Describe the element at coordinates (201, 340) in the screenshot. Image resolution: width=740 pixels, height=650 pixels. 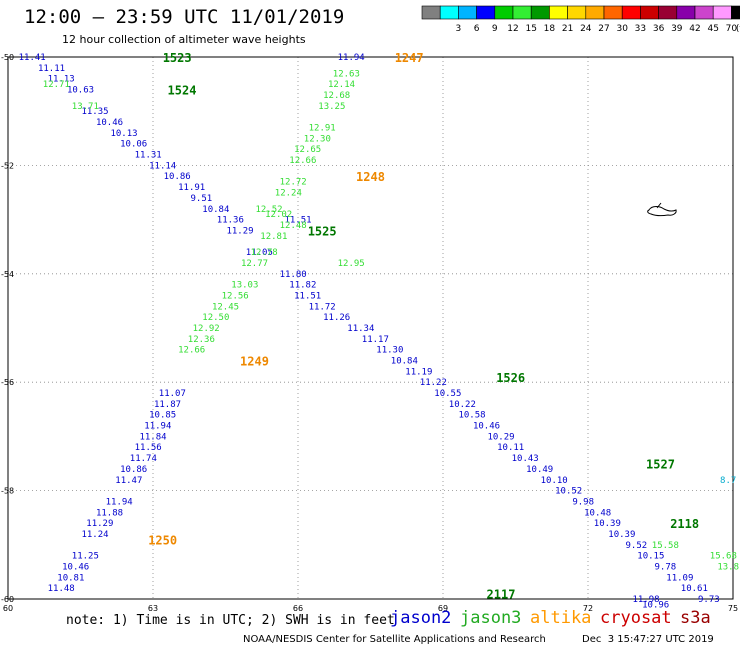
I see `swh-value-jason3: 12.36` at that location.